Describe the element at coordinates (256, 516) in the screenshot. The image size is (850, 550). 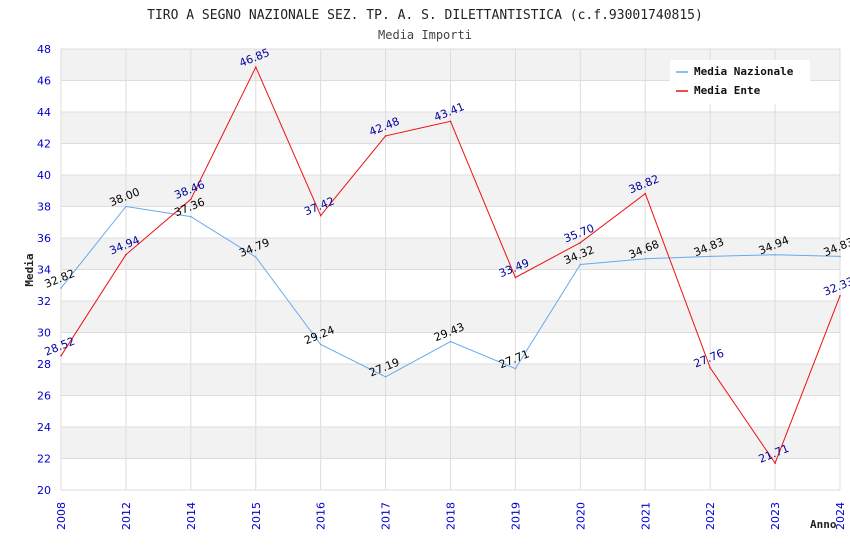
I see `x-tick-label: 2015` at that location.